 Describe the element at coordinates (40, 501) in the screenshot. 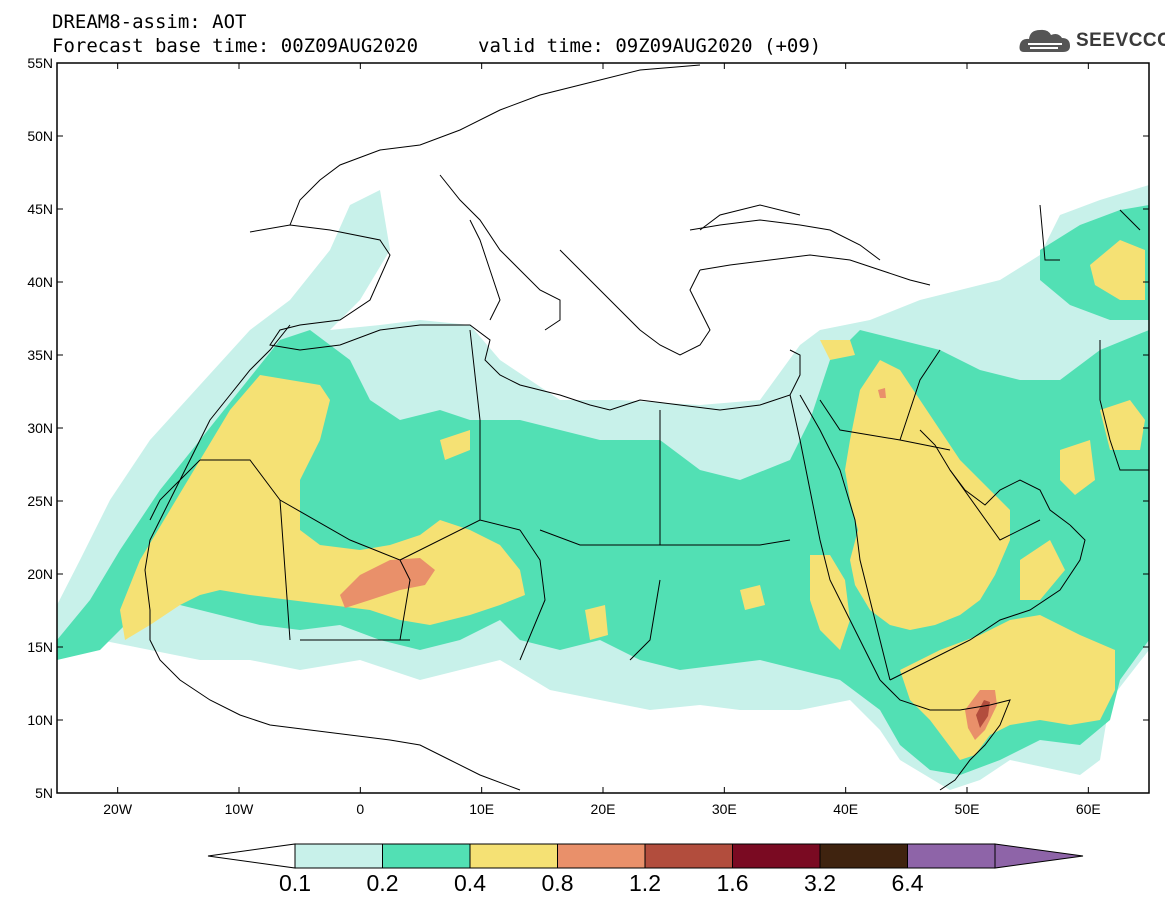

I see `lat-label: 25N` at that location.